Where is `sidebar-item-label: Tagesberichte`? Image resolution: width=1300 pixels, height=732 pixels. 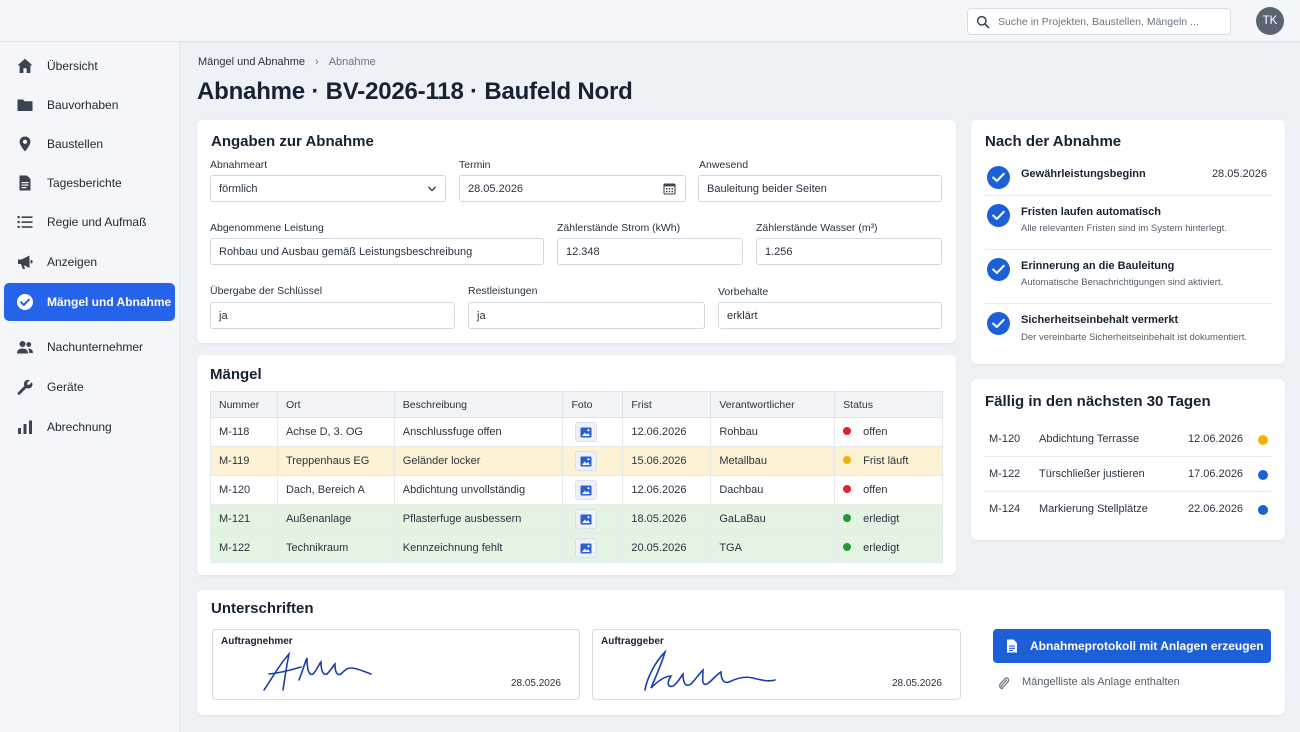 sidebar-item-label: Tagesberichte is located at coordinates (84, 183).